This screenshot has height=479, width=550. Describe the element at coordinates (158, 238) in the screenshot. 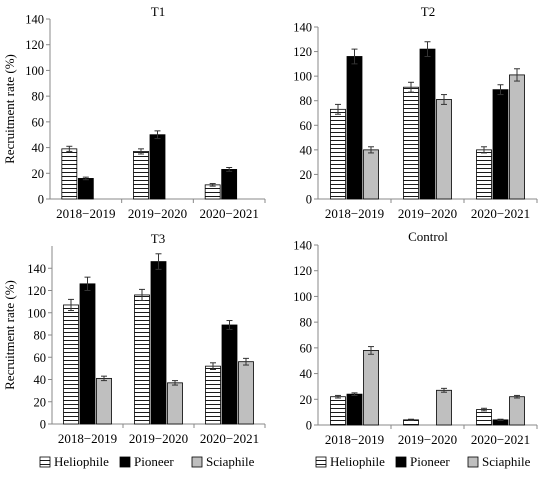

I see `chart-title: T3` at that location.